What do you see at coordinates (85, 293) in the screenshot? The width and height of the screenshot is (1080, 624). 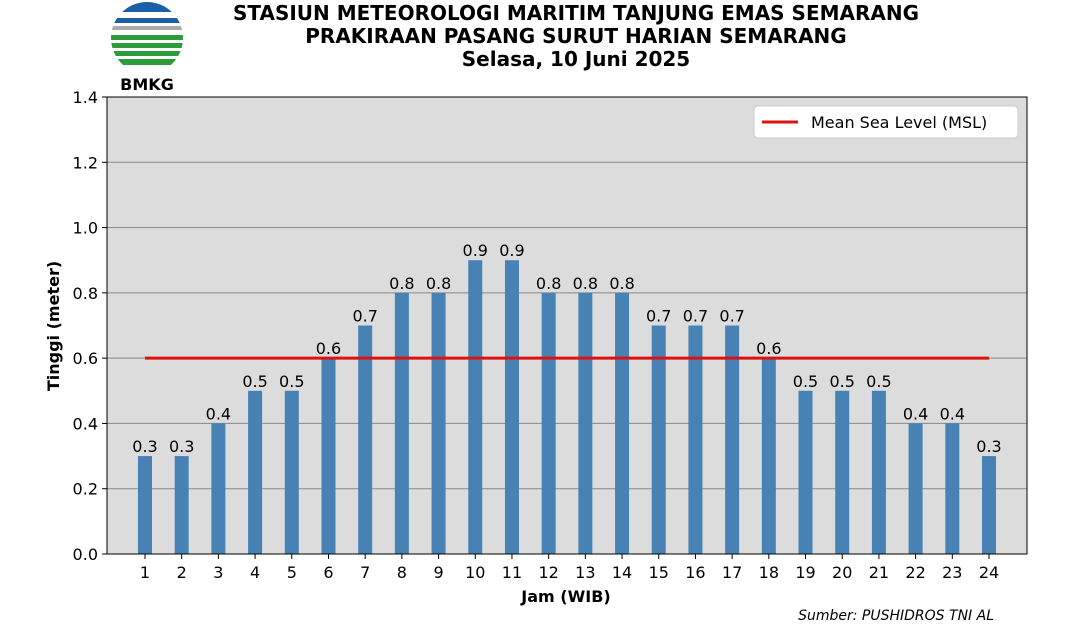 I see `y-tick-label: 0.8` at bounding box center [85, 293].